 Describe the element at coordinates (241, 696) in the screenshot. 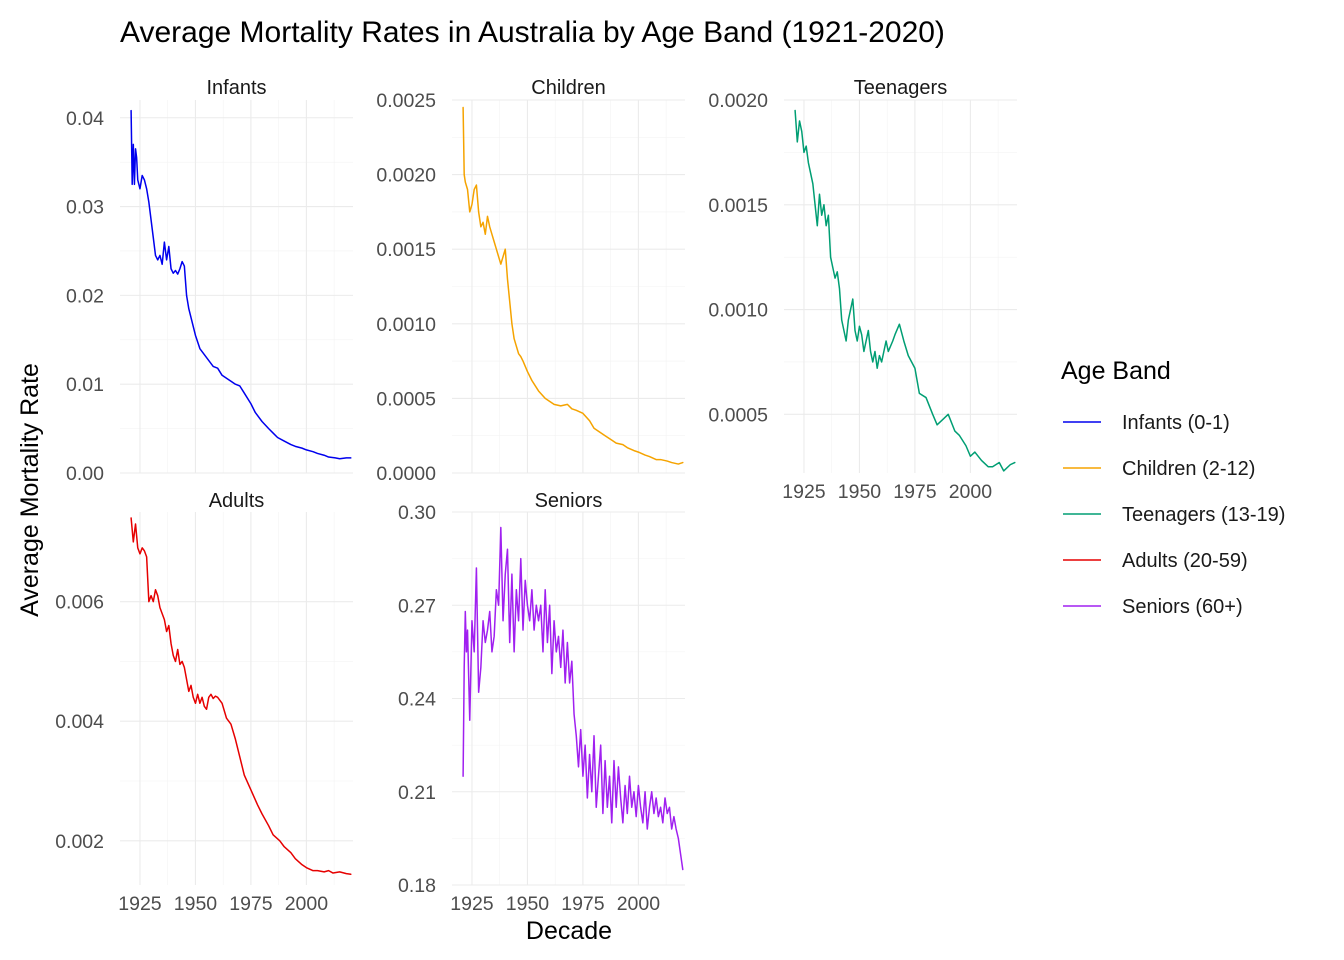

I see `series-line-adults` at that location.